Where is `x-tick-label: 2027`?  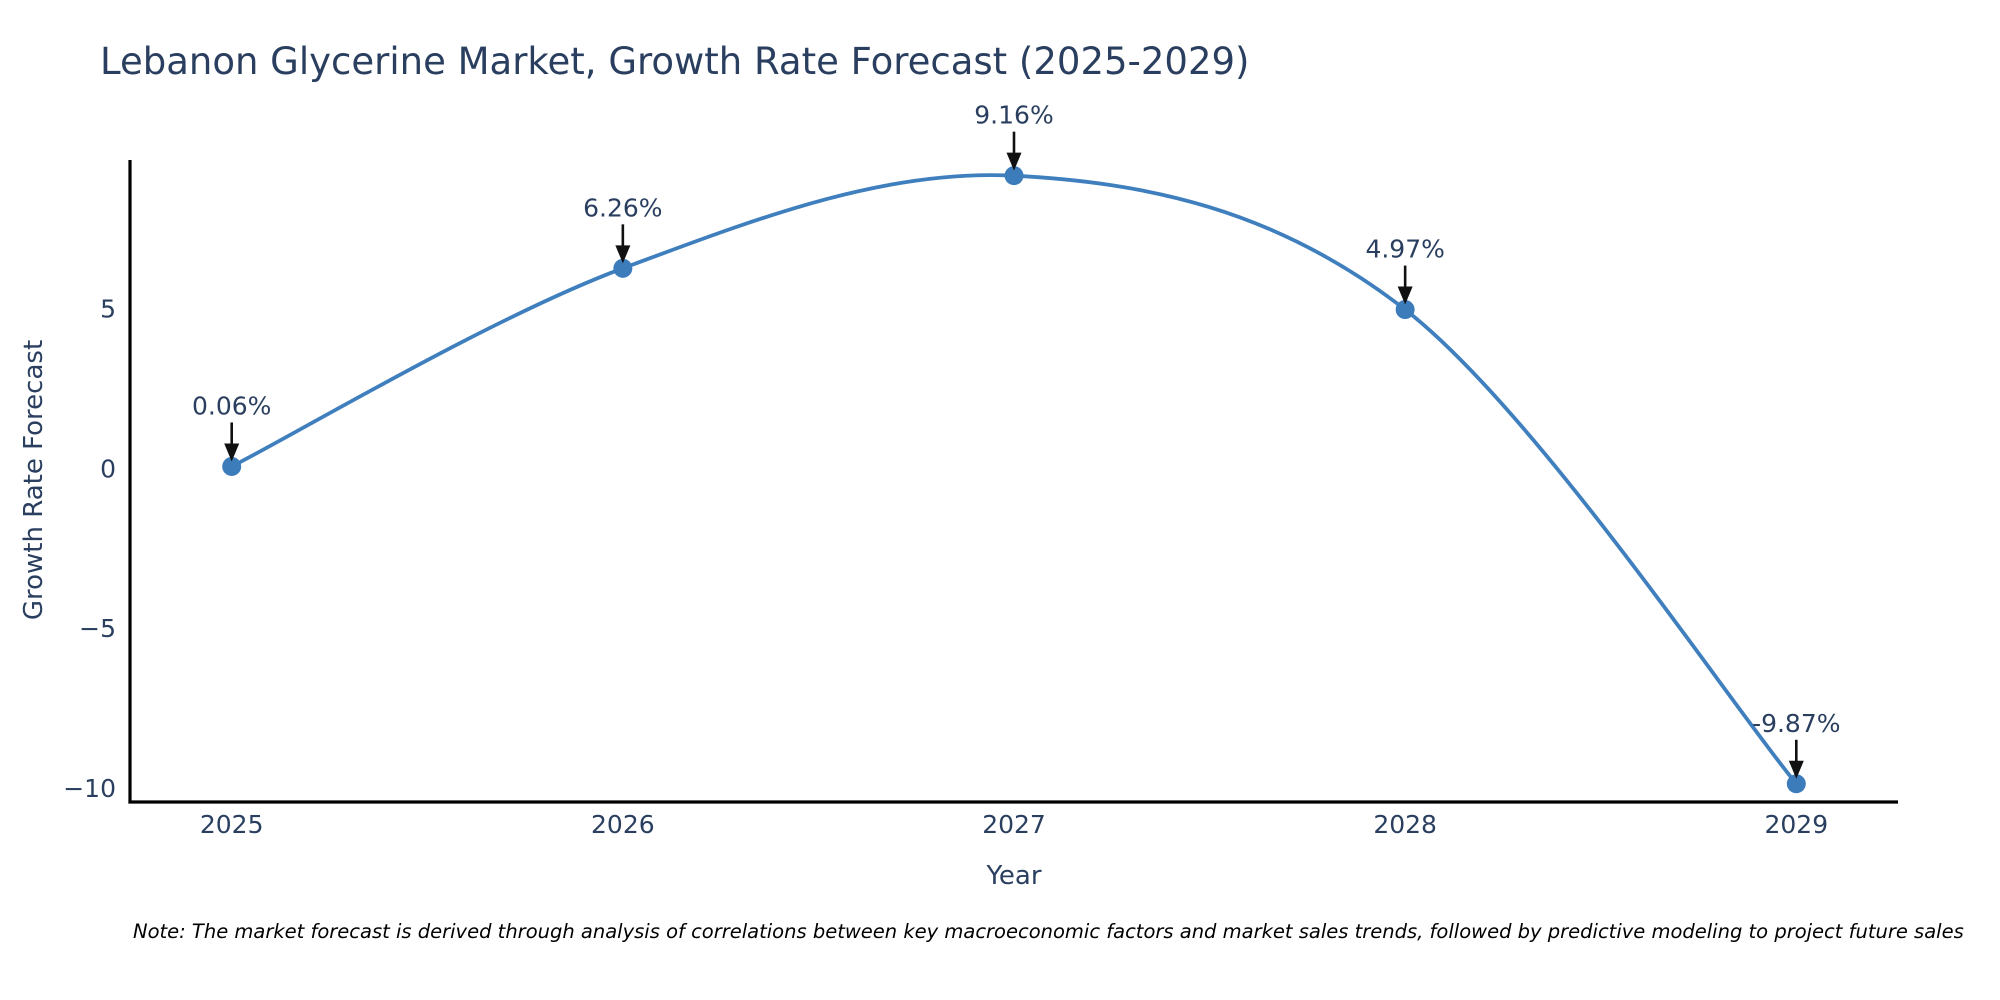 x-tick-label: 2027 is located at coordinates (1014, 824).